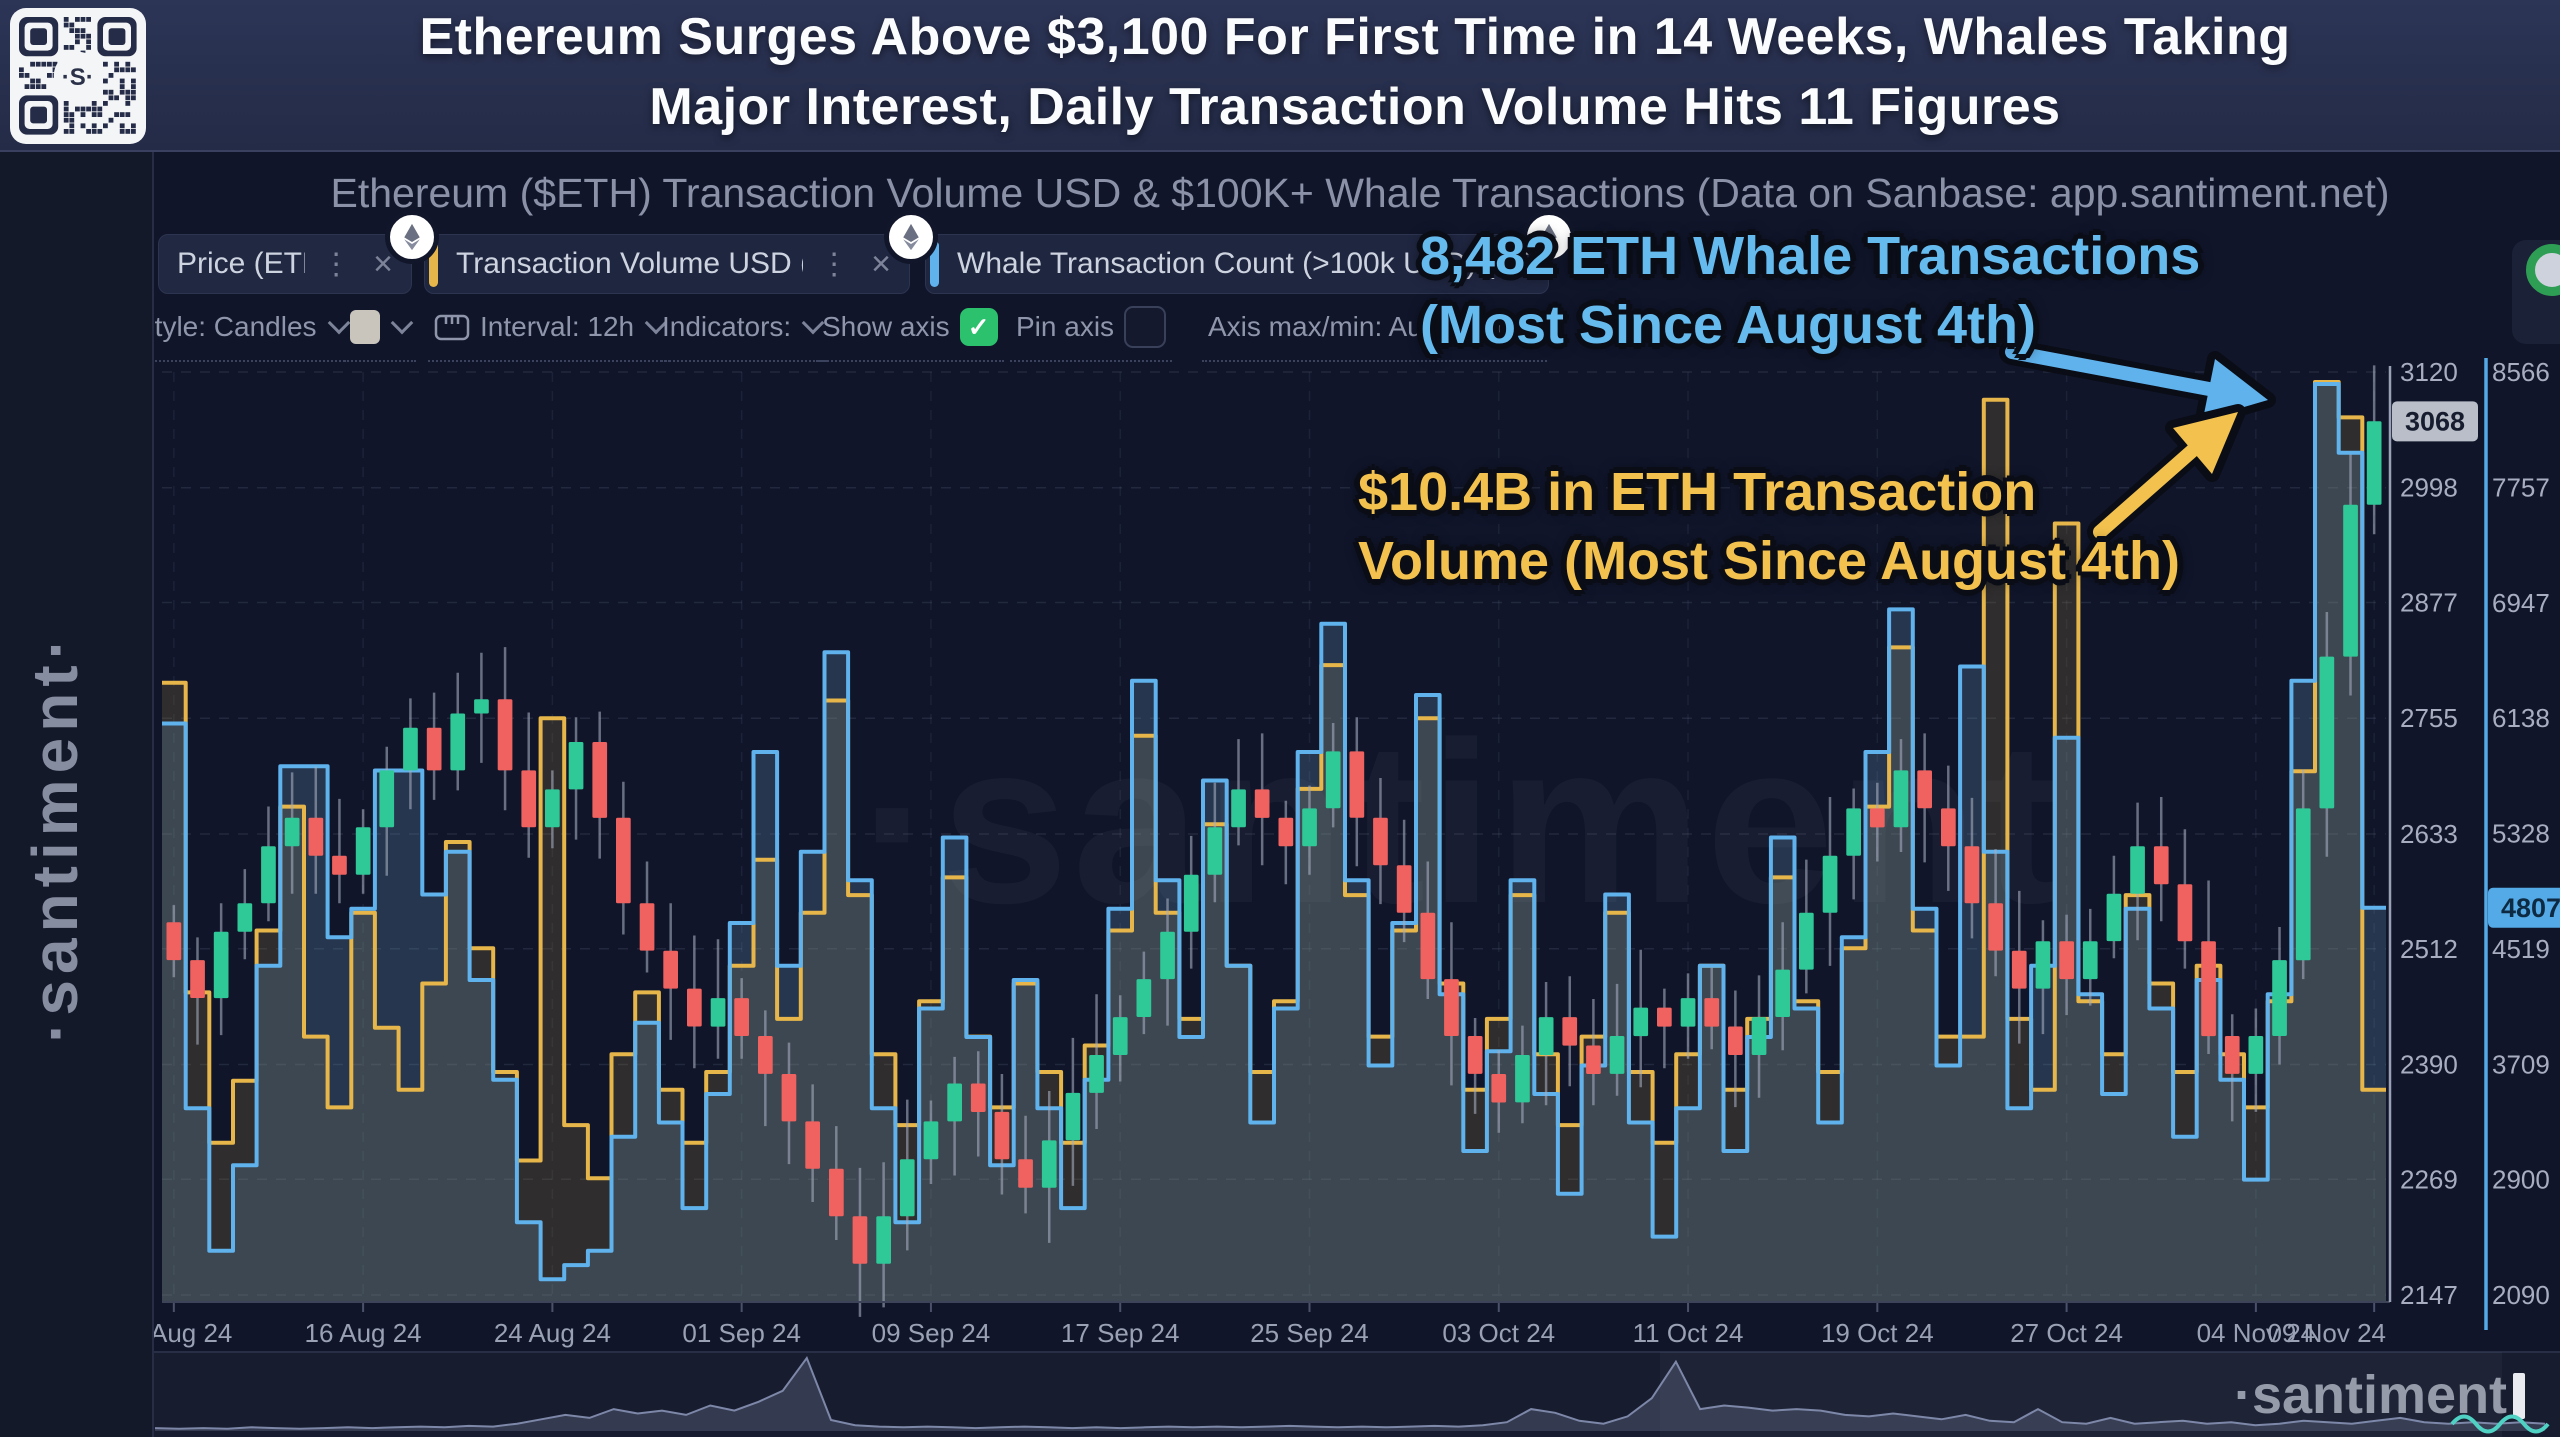 The height and width of the screenshot is (1437, 2560). What do you see at coordinates (1145, 327) in the screenshot?
I see `pin-axis-checkbox` at bounding box center [1145, 327].